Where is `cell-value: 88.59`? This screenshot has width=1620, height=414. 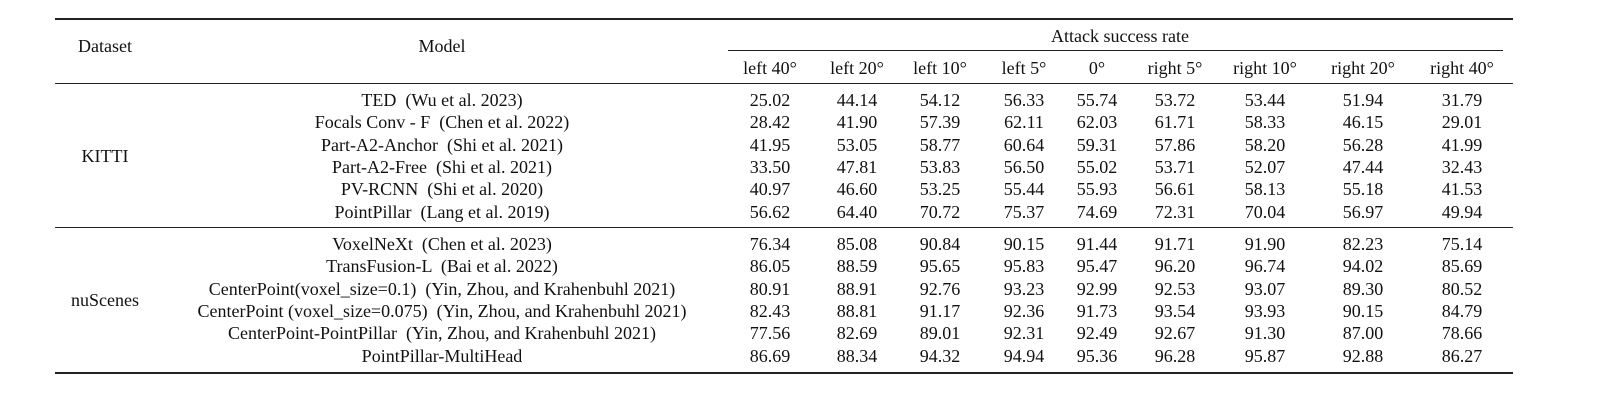
cell-value: 88.59 is located at coordinates (857, 266).